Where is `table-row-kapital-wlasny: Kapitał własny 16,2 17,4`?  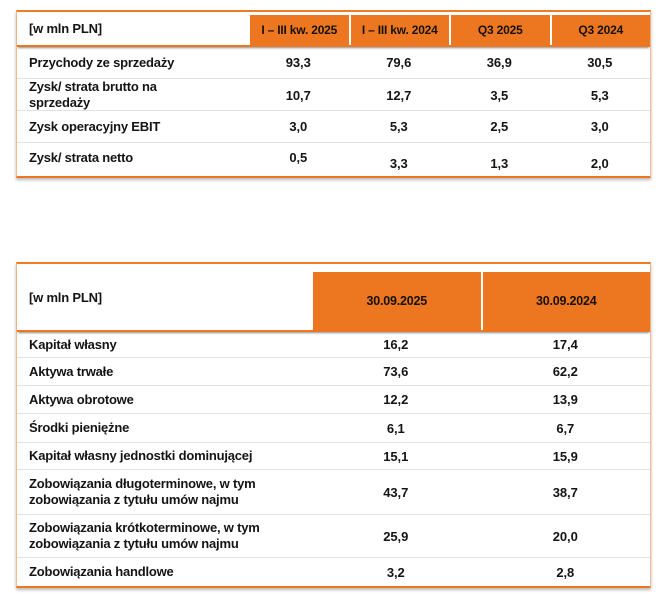 table-row-kapital-wlasny: Kapitał własny 16,2 17,4 is located at coordinates (333, 345).